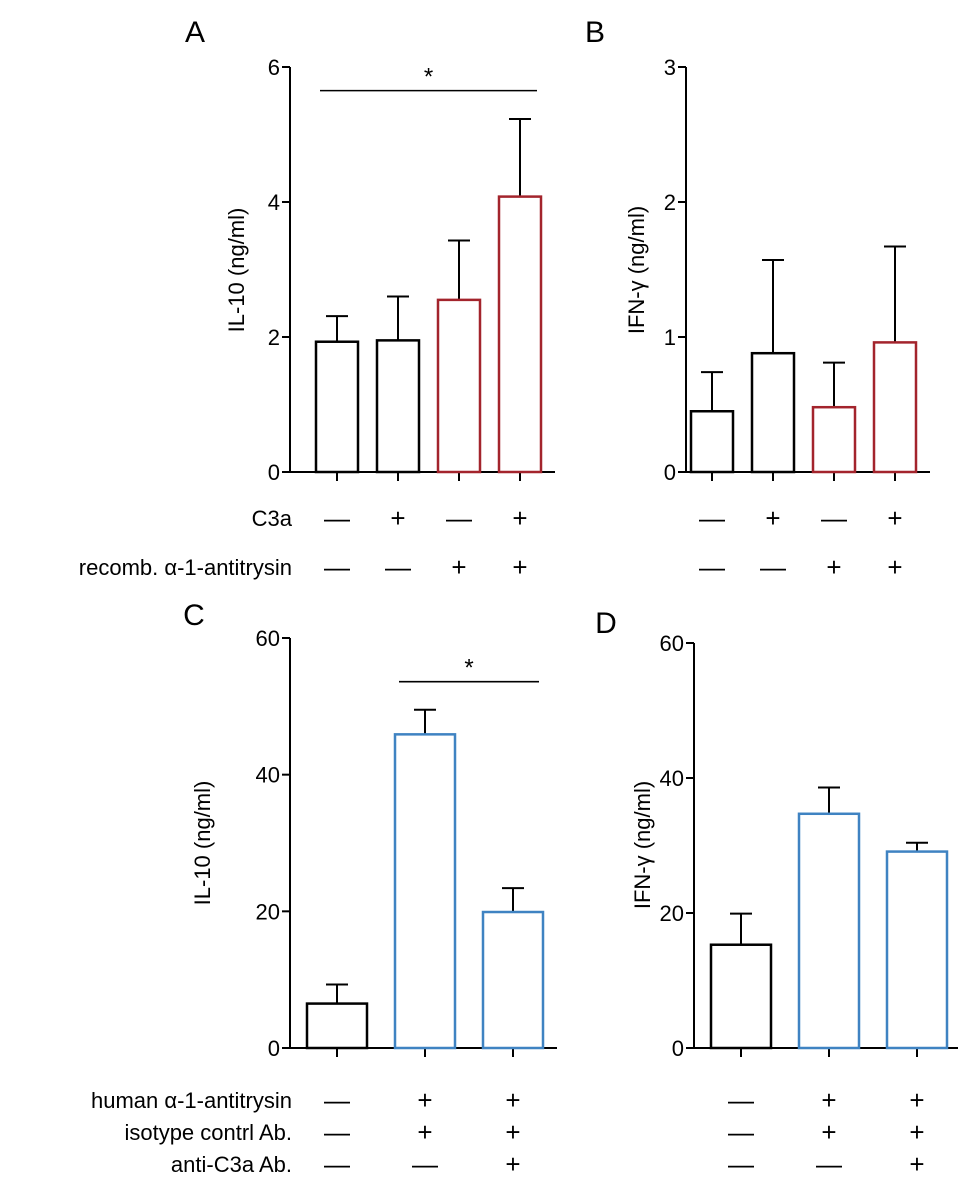 This screenshot has width=961, height=1197. I want to click on condition-row-label: human α-1-antitrysin, so click(191, 1100).